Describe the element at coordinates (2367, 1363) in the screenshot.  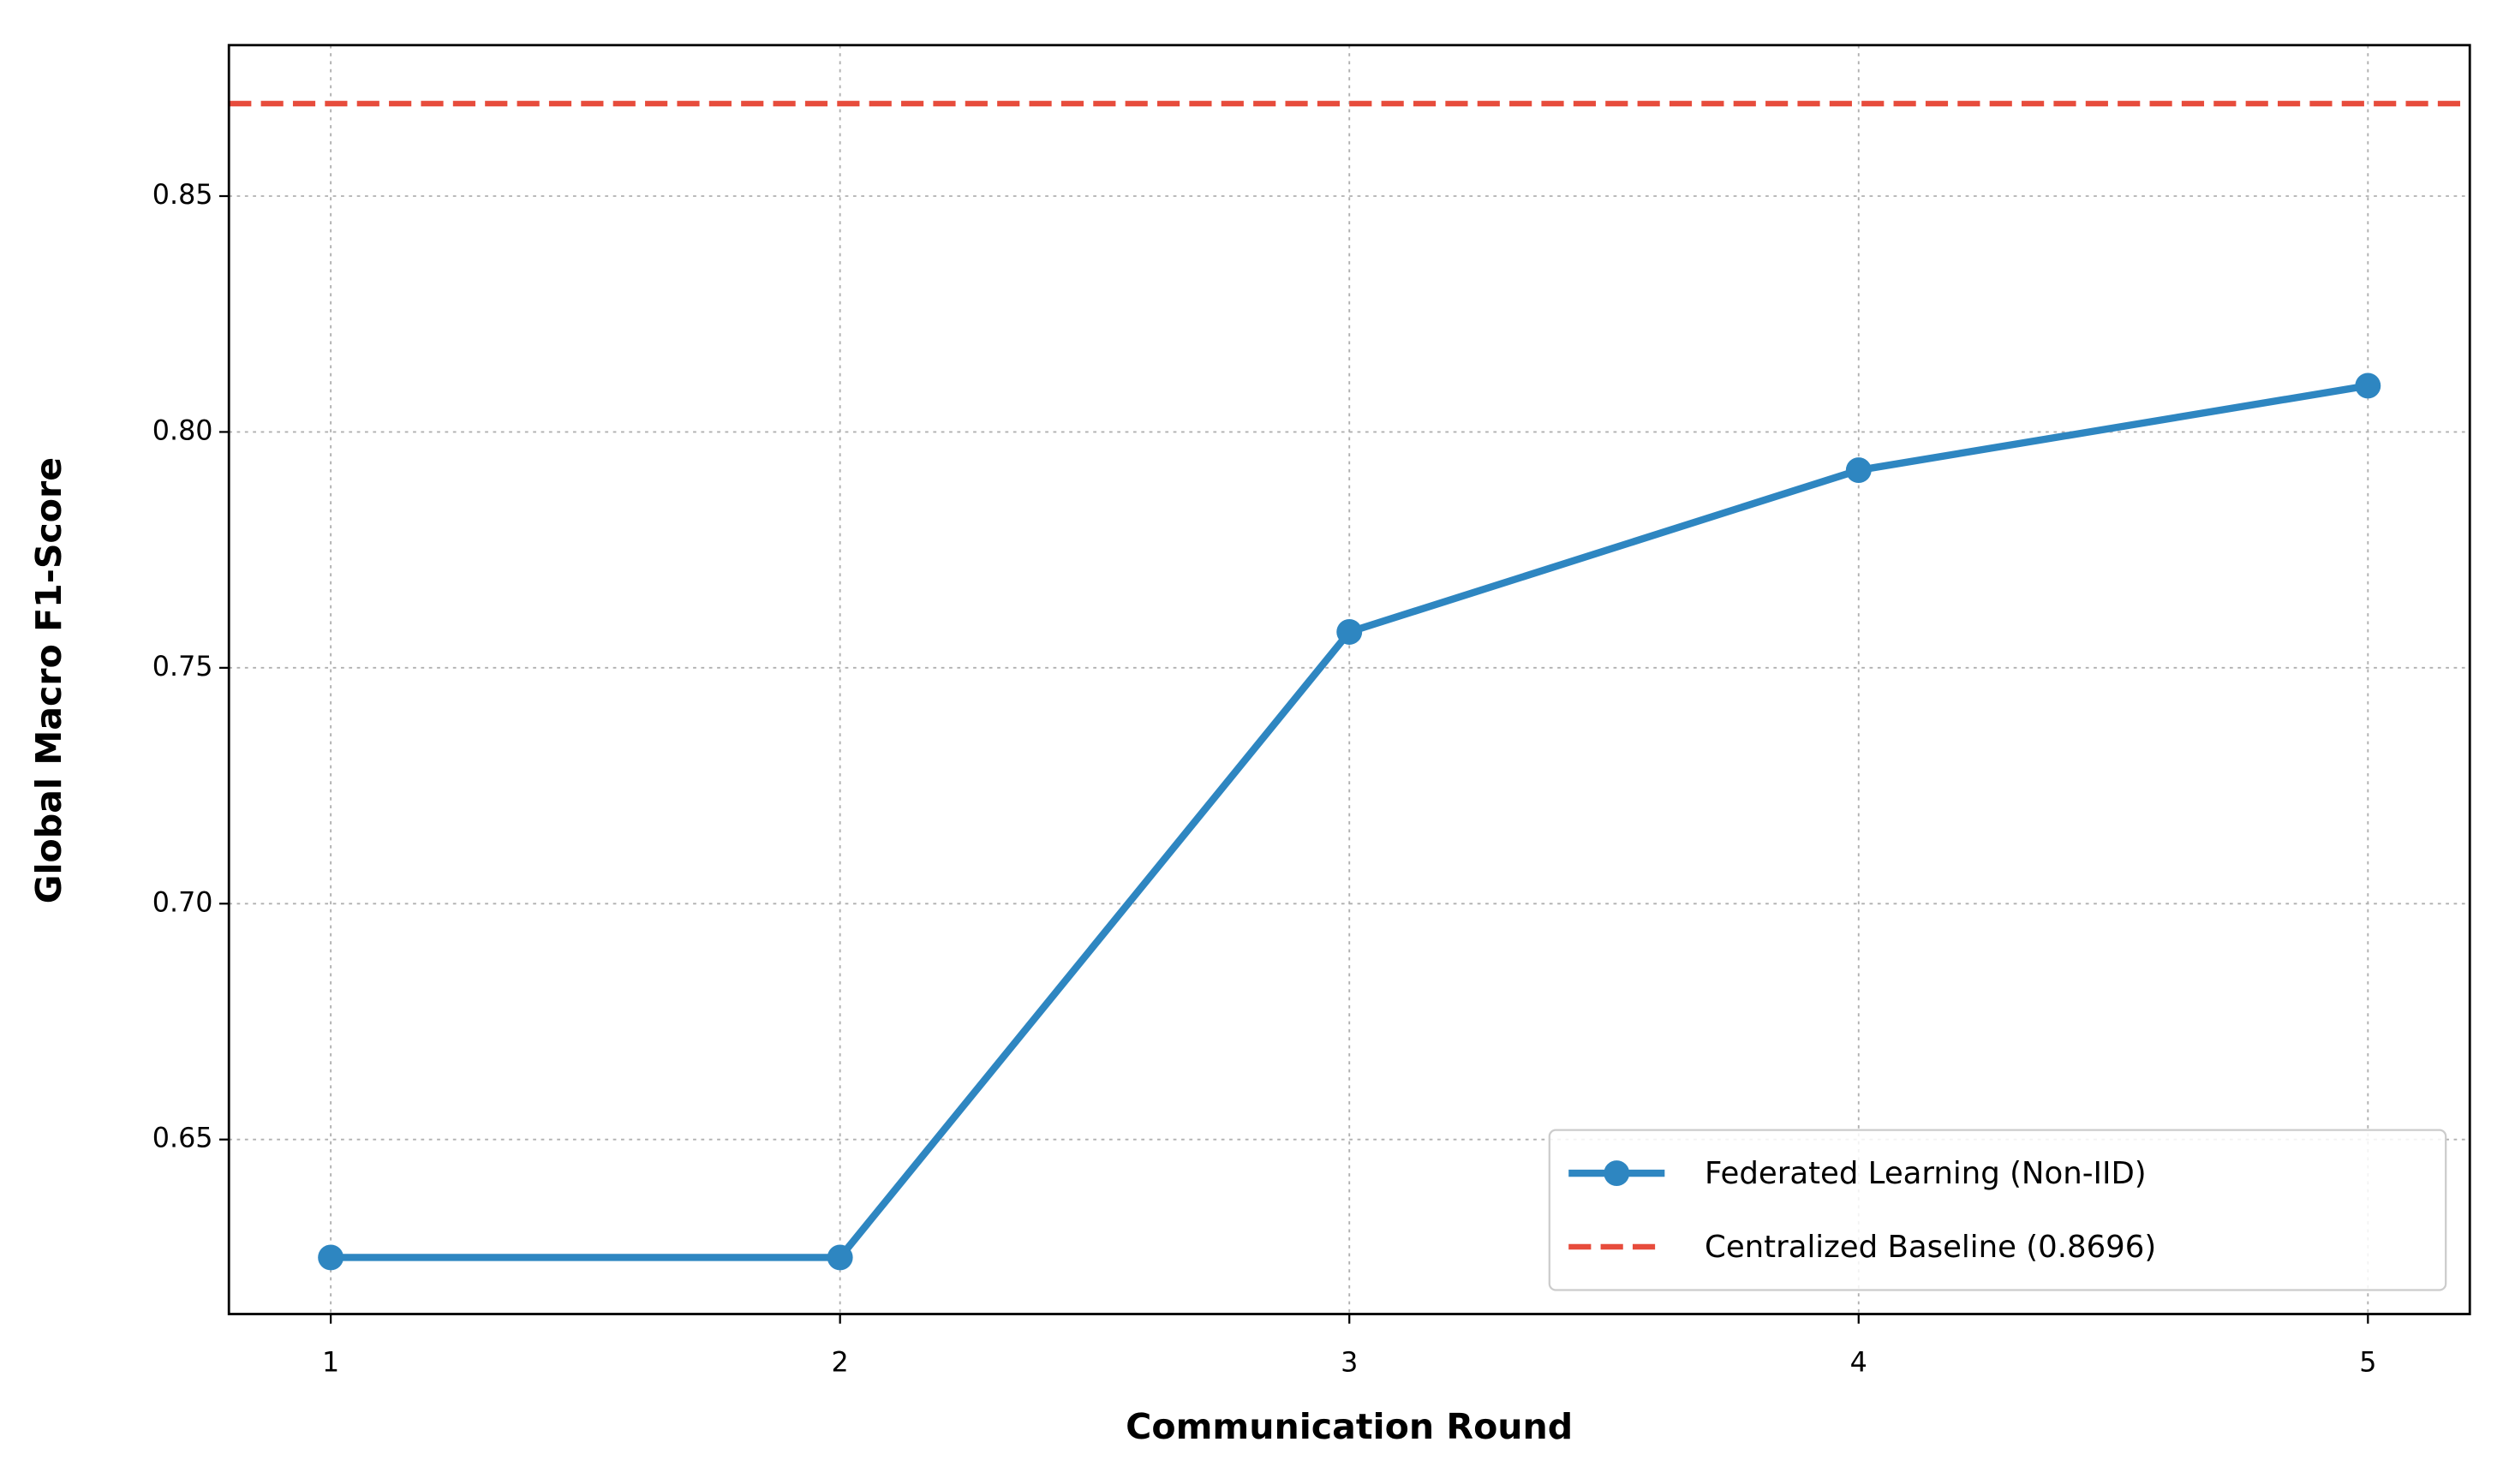
I see `x-tick-label: 5` at that location.